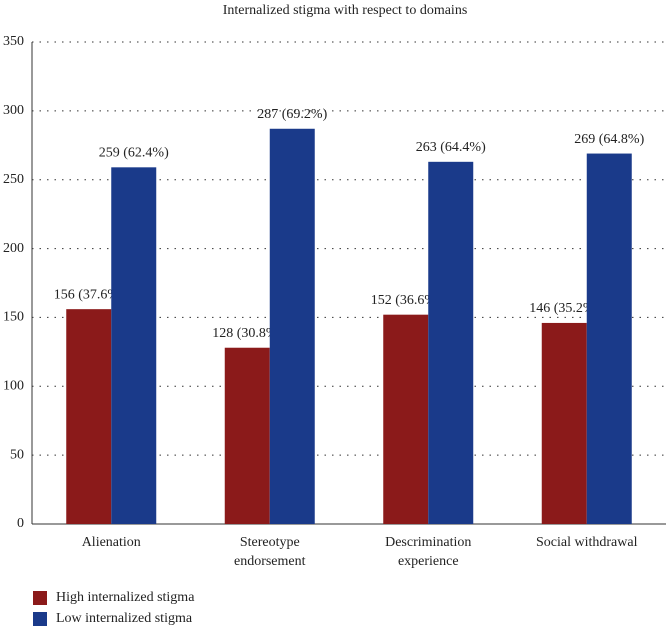 The height and width of the screenshot is (628, 667). Describe the element at coordinates (13, 41) in the screenshot. I see `y-tick-label: 350` at that location.